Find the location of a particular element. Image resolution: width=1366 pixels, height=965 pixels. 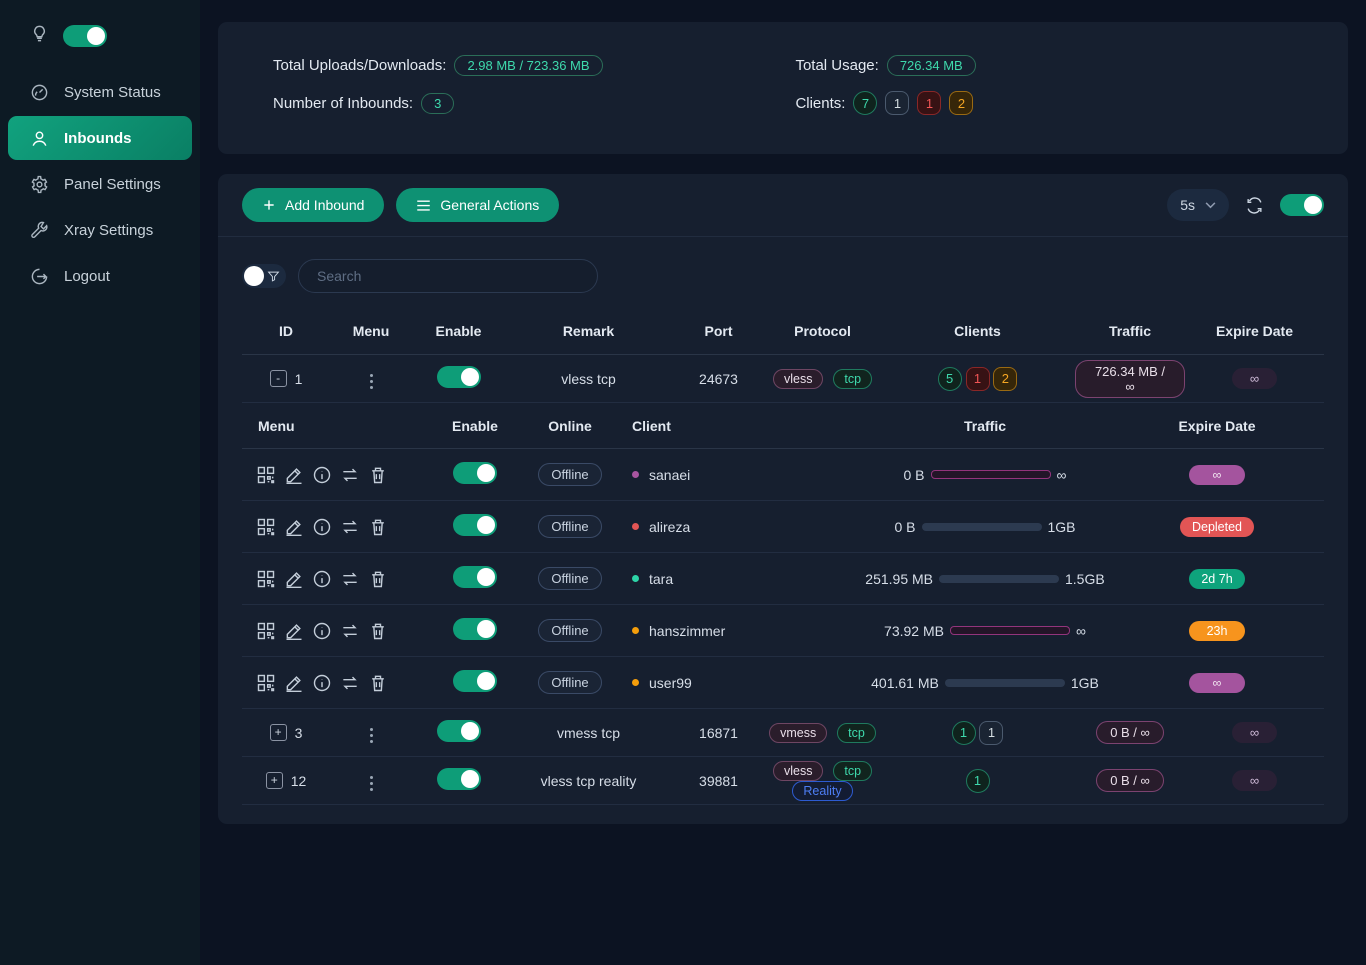

col-clients: Clients is located at coordinates (977, 330).